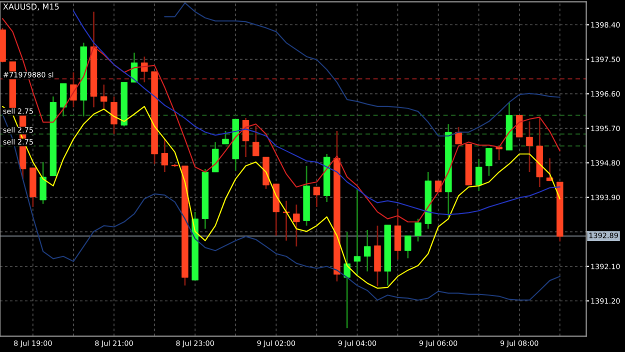  What do you see at coordinates (31, 7) in the screenshot?
I see `chart-title: XAUUSD, M15` at bounding box center [31, 7].